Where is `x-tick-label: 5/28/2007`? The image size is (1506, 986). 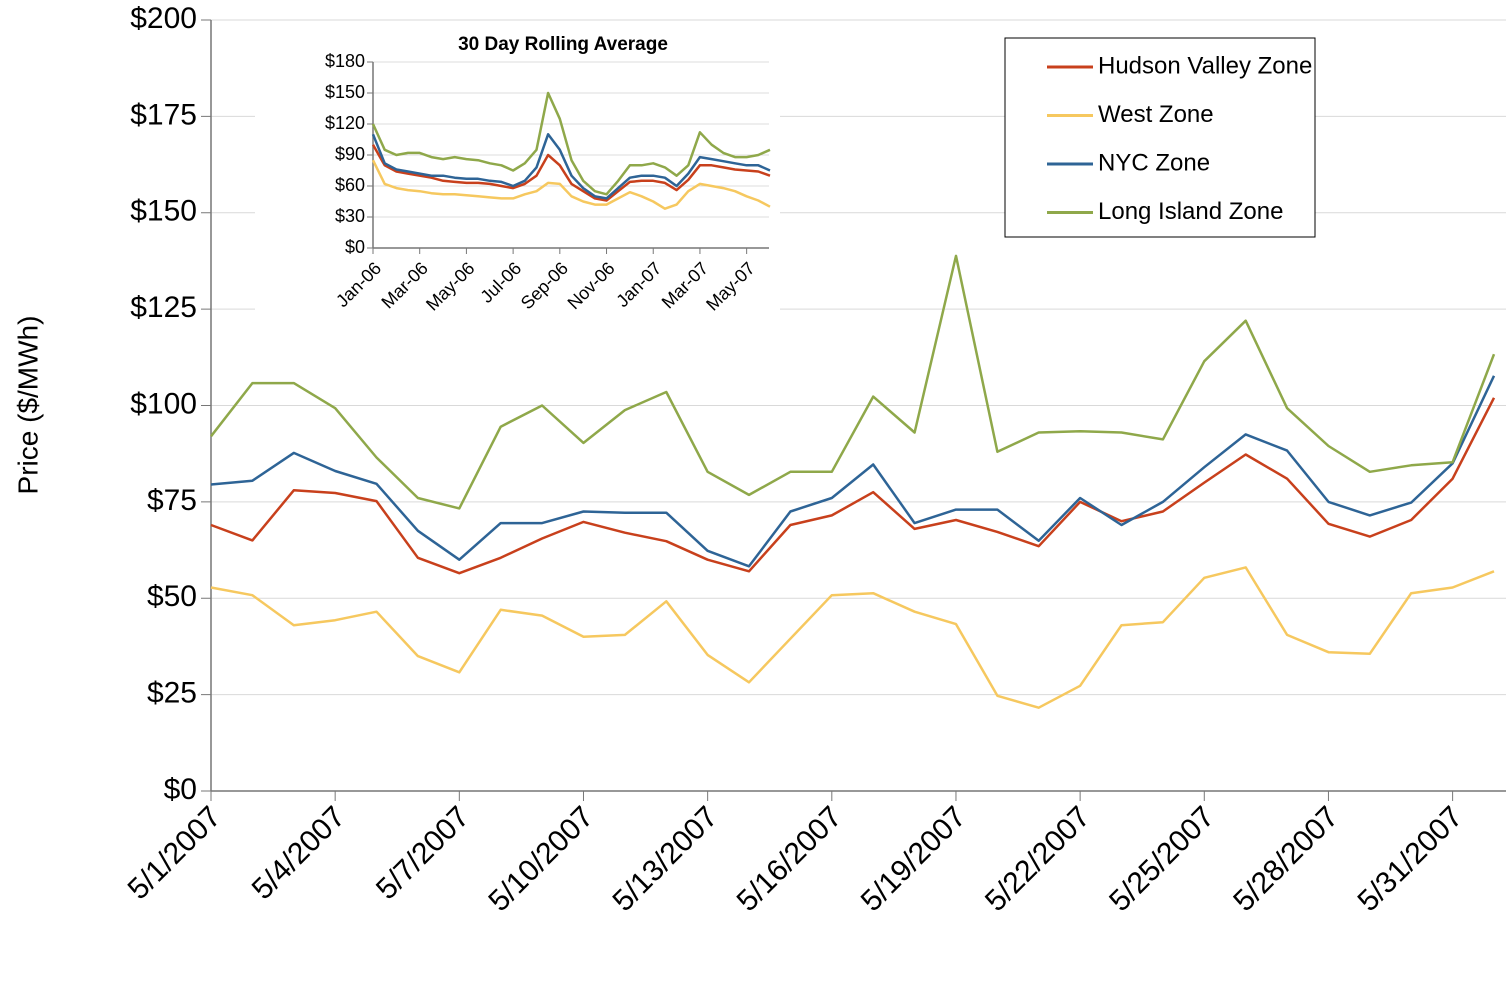 x-tick-label: 5/28/2007 is located at coordinates (1286, 859).